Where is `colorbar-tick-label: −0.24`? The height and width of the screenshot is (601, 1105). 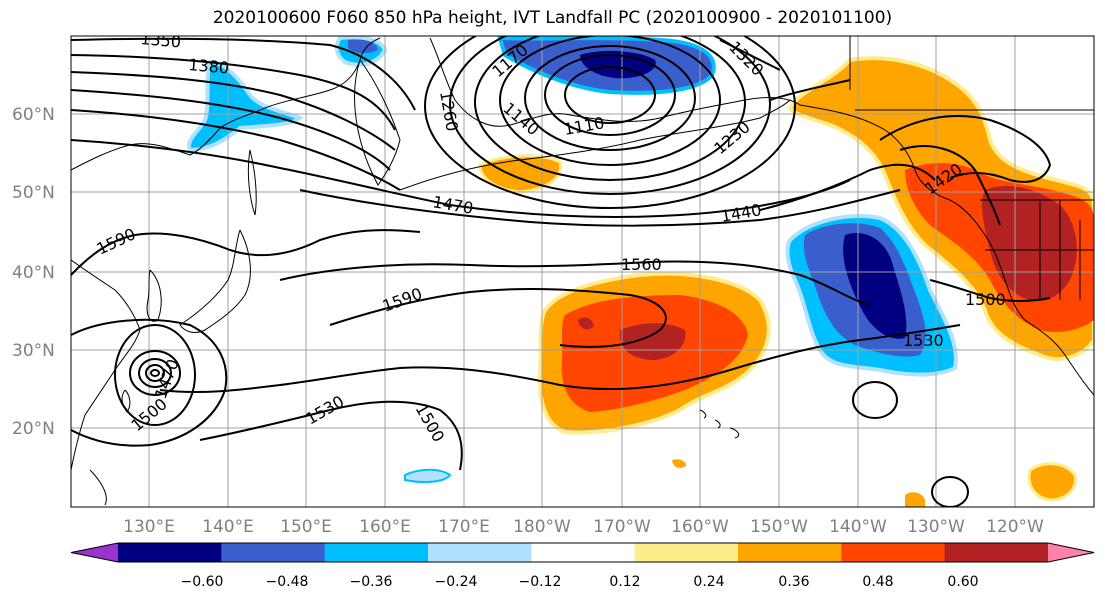
colorbar-tick-label: −0.24 is located at coordinates (456, 582).